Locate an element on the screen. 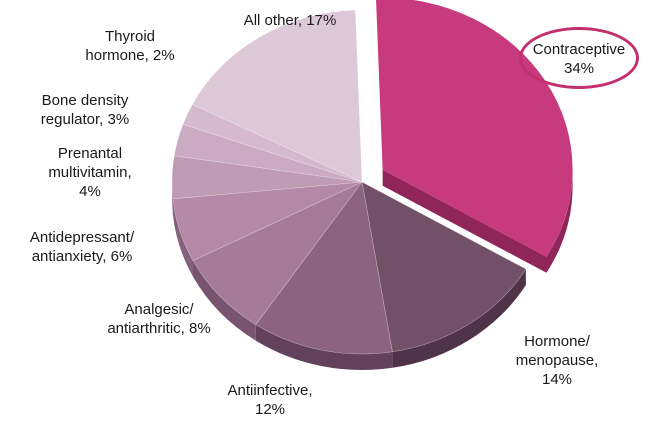  label-bone-line2: regulator, 3% is located at coordinates (85, 119).